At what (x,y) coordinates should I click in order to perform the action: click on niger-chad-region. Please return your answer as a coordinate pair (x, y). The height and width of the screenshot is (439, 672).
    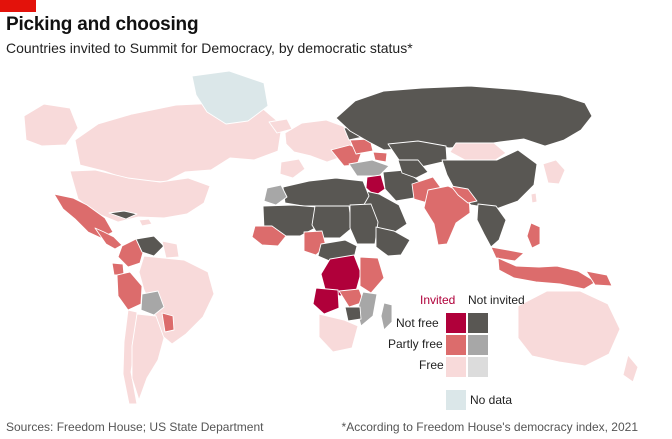
    Looking at the image, I should click on (332, 222).